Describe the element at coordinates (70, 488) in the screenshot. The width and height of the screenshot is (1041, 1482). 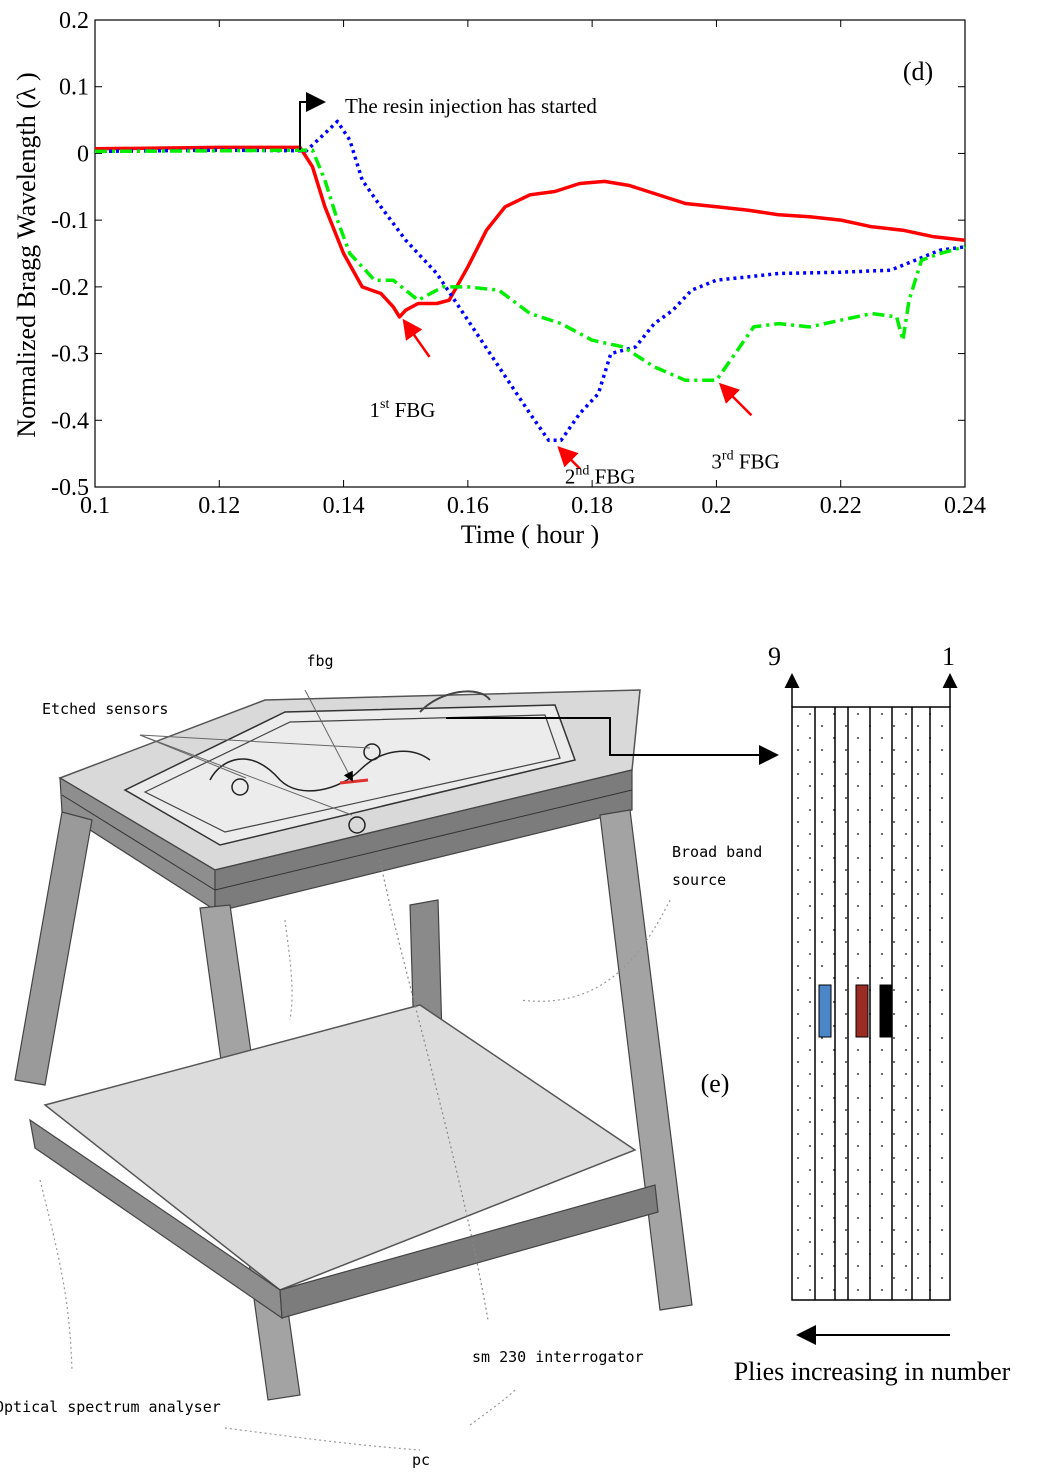
I see `y-tick-label: -0.5` at that location.